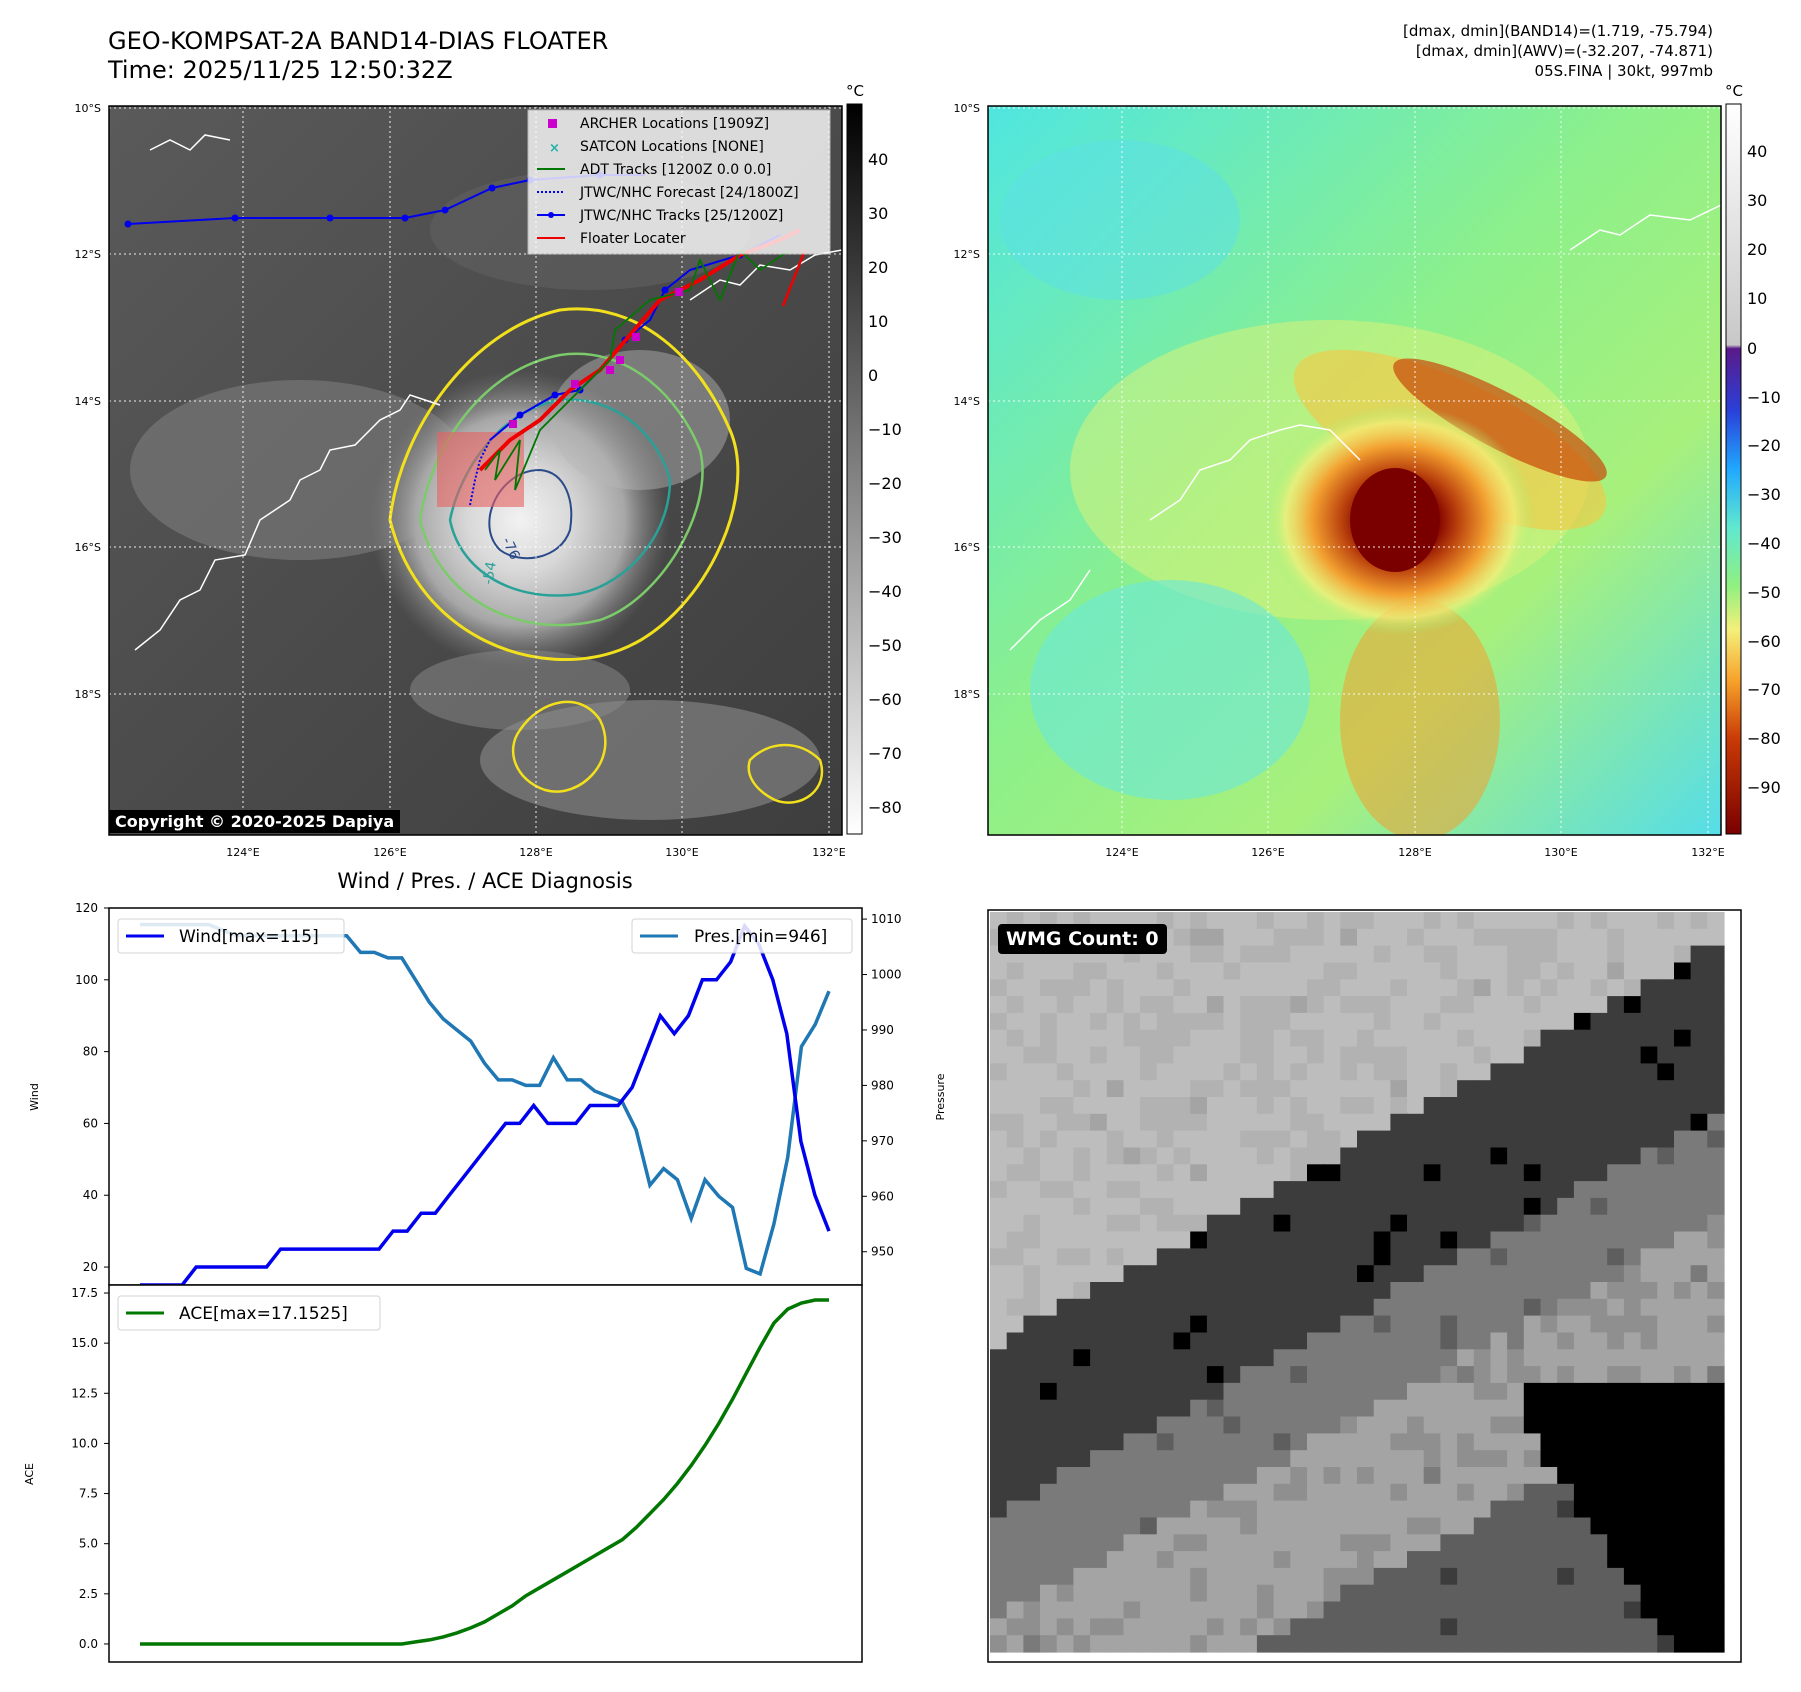 The width and height of the screenshot is (1801, 1692). Describe the element at coordinates (1764, 787) in the screenshot. I see `wv-cbar-tick: −90` at that location.